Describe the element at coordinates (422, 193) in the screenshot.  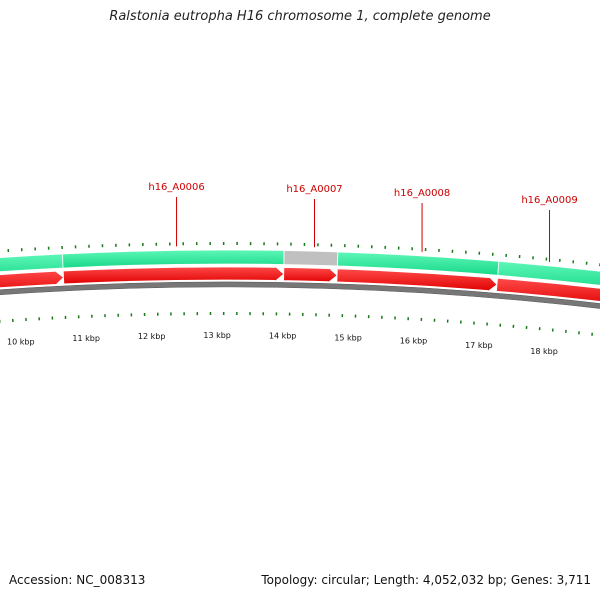
I see `gene-label: h16_A0008` at that location.